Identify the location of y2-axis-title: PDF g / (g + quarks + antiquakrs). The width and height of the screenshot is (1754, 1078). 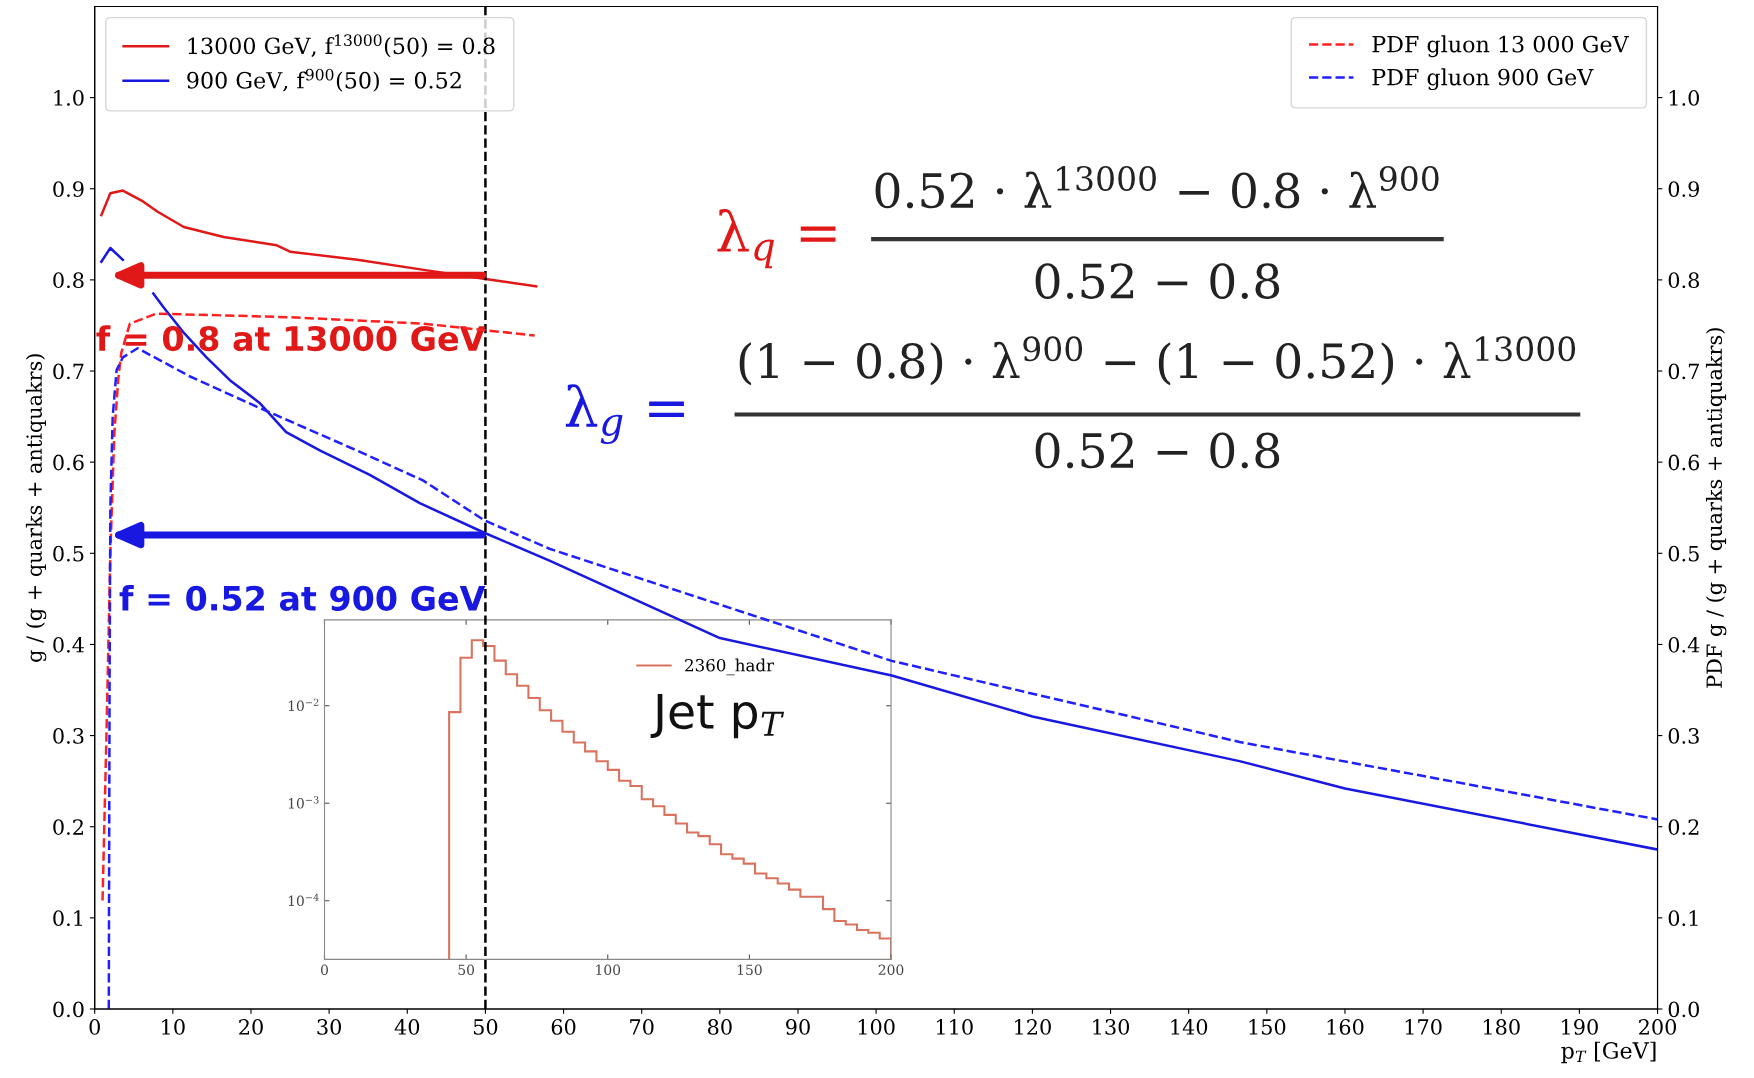
(1716, 508).